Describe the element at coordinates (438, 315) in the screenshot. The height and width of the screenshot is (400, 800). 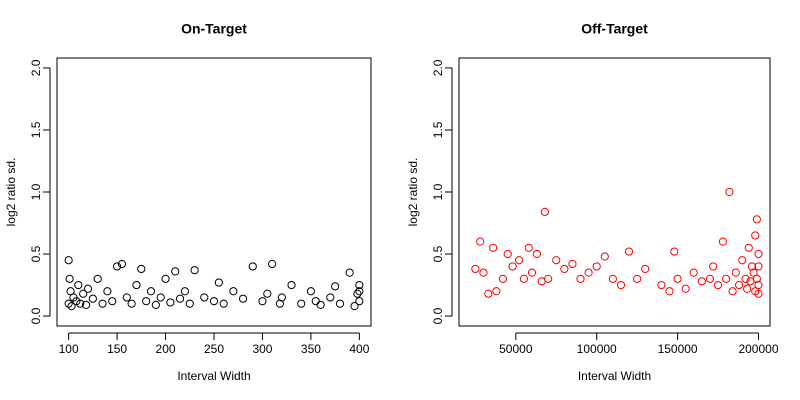
I see `y-tick-label: 0.0` at that location.